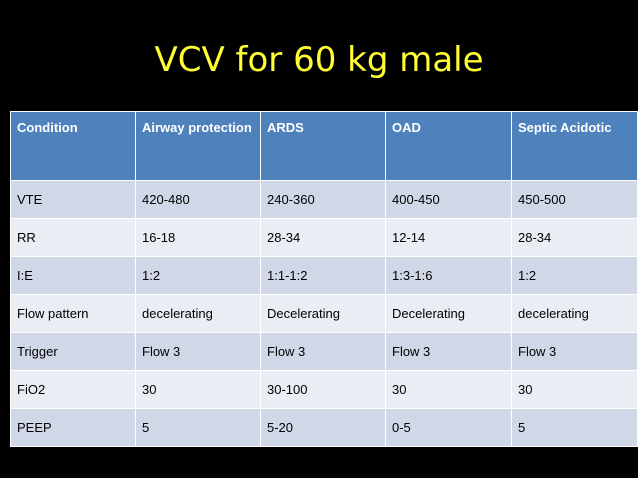  What do you see at coordinates (448, 199) in the screenshot?
I see `table-cell: 400-450` at bounding box center [448, 199].